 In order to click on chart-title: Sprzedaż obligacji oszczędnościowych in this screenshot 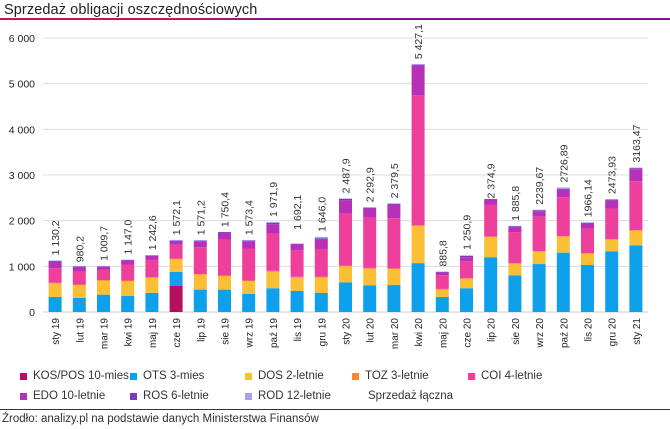, I will do `click(131, 10)`.